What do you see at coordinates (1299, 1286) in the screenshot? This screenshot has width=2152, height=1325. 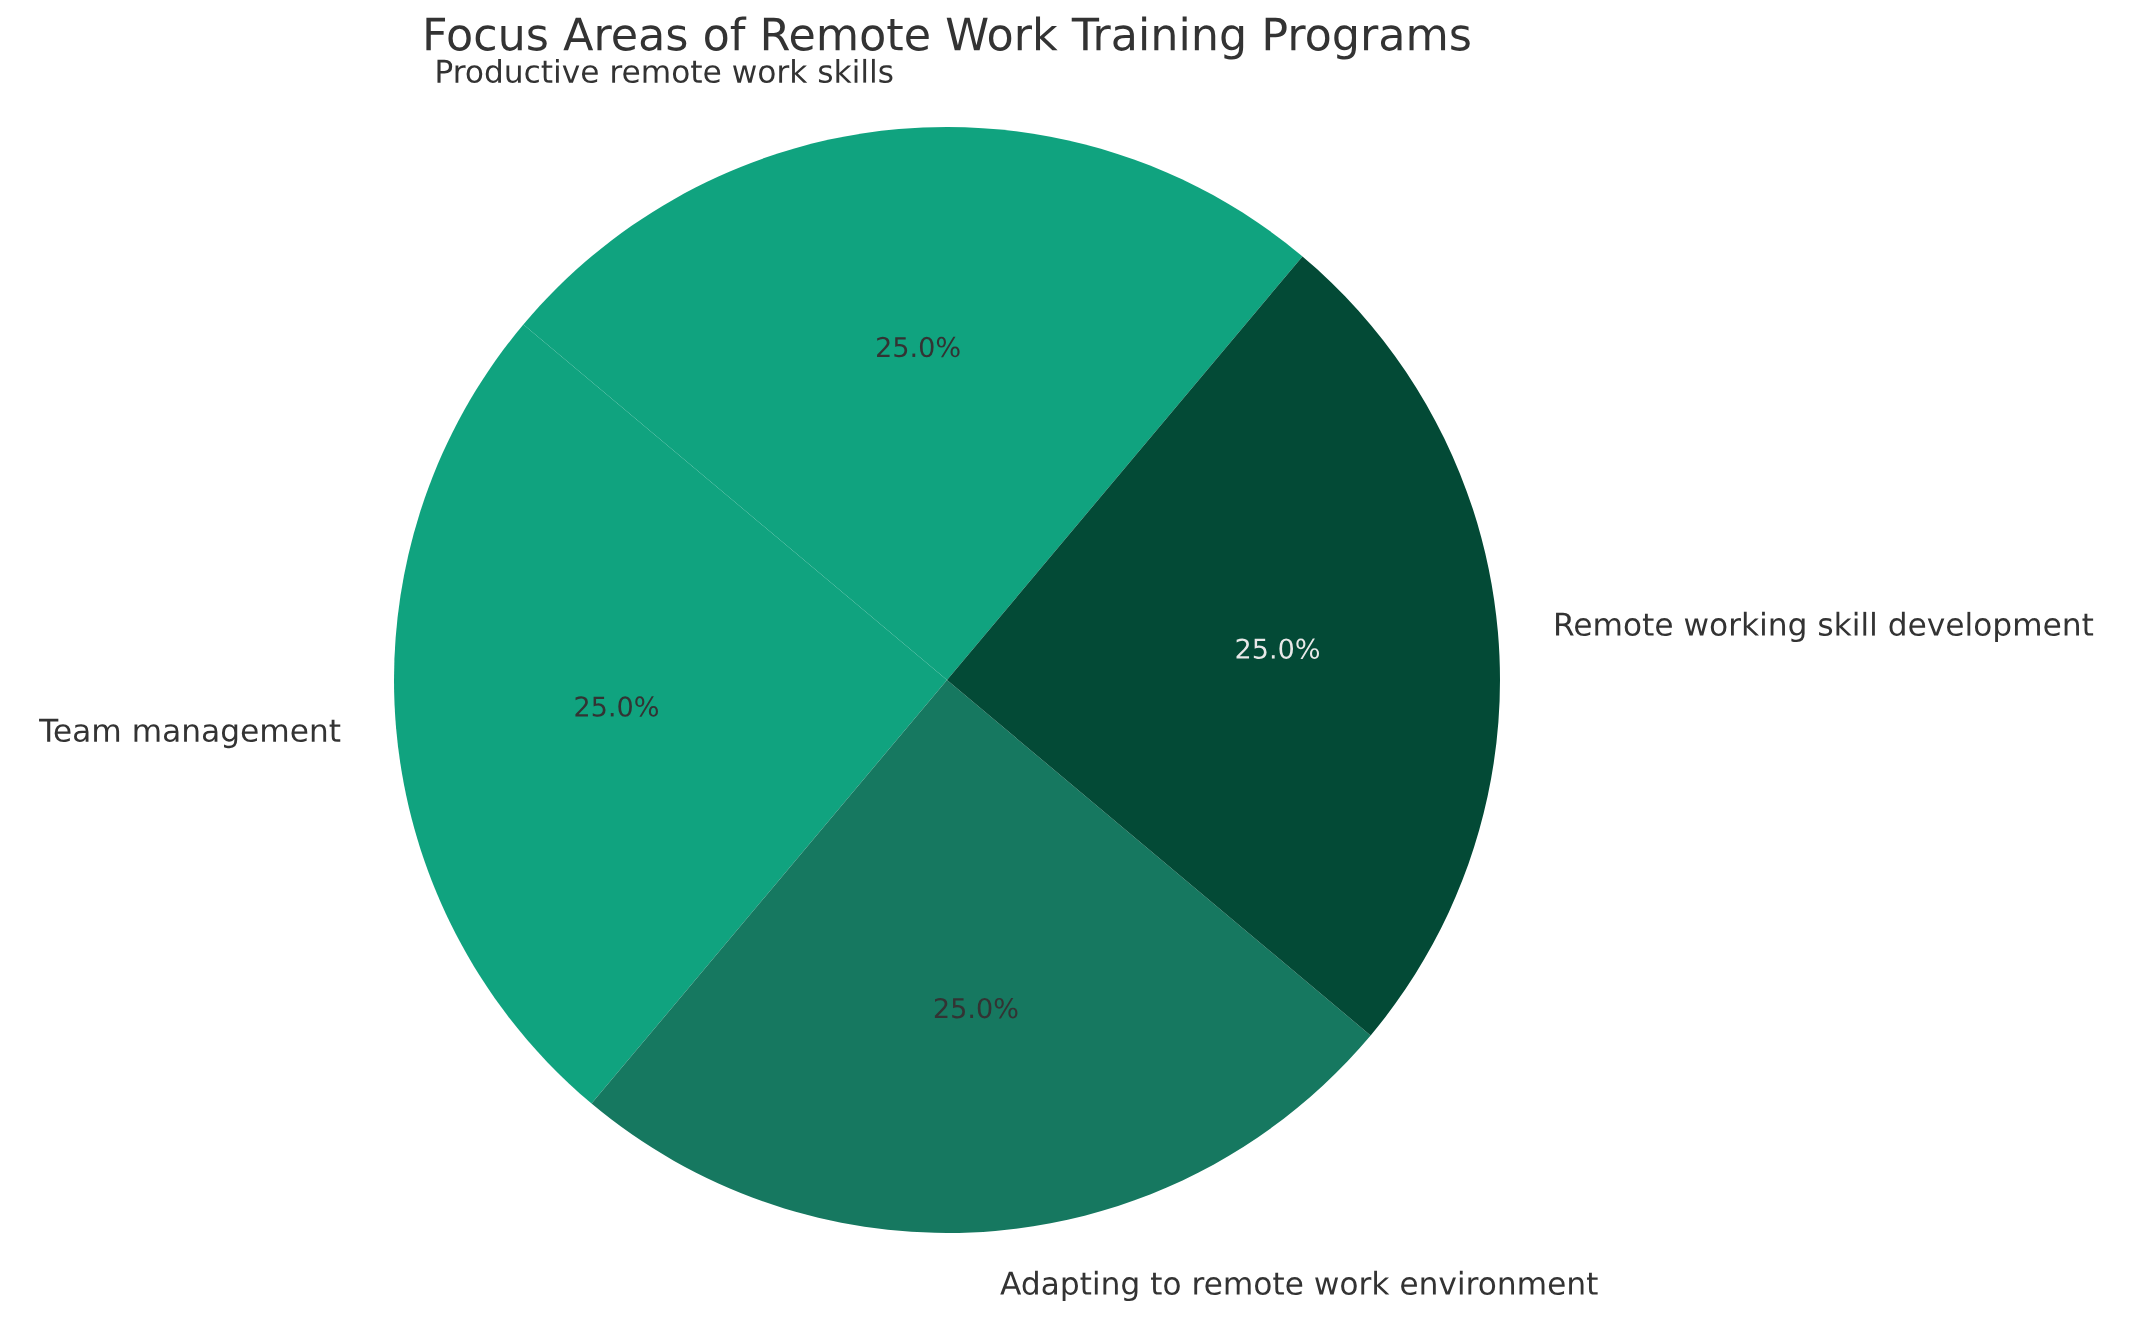 I see `slice-label: Adapting to remote work environment` at bounding box center [1299, 1286].